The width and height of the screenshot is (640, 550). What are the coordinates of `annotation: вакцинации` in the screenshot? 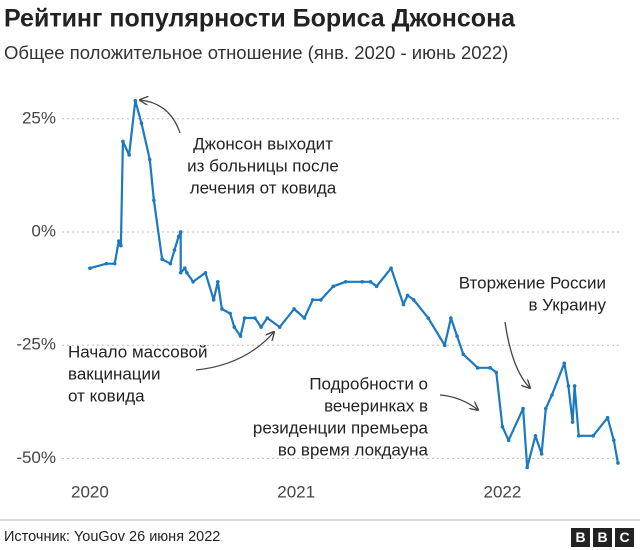 It's located at (114, 373).